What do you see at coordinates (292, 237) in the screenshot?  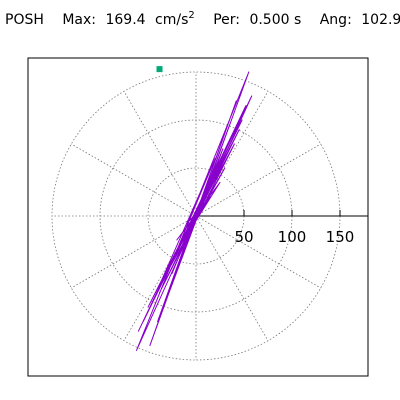 I see `x-tick-label-100: 100` at bounding box center [292, 237].